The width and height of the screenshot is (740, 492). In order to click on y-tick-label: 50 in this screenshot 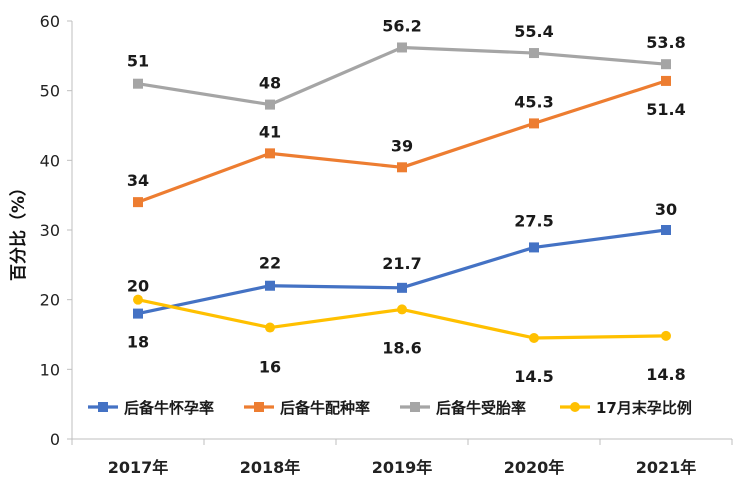, I will do `click(50, 91)`.